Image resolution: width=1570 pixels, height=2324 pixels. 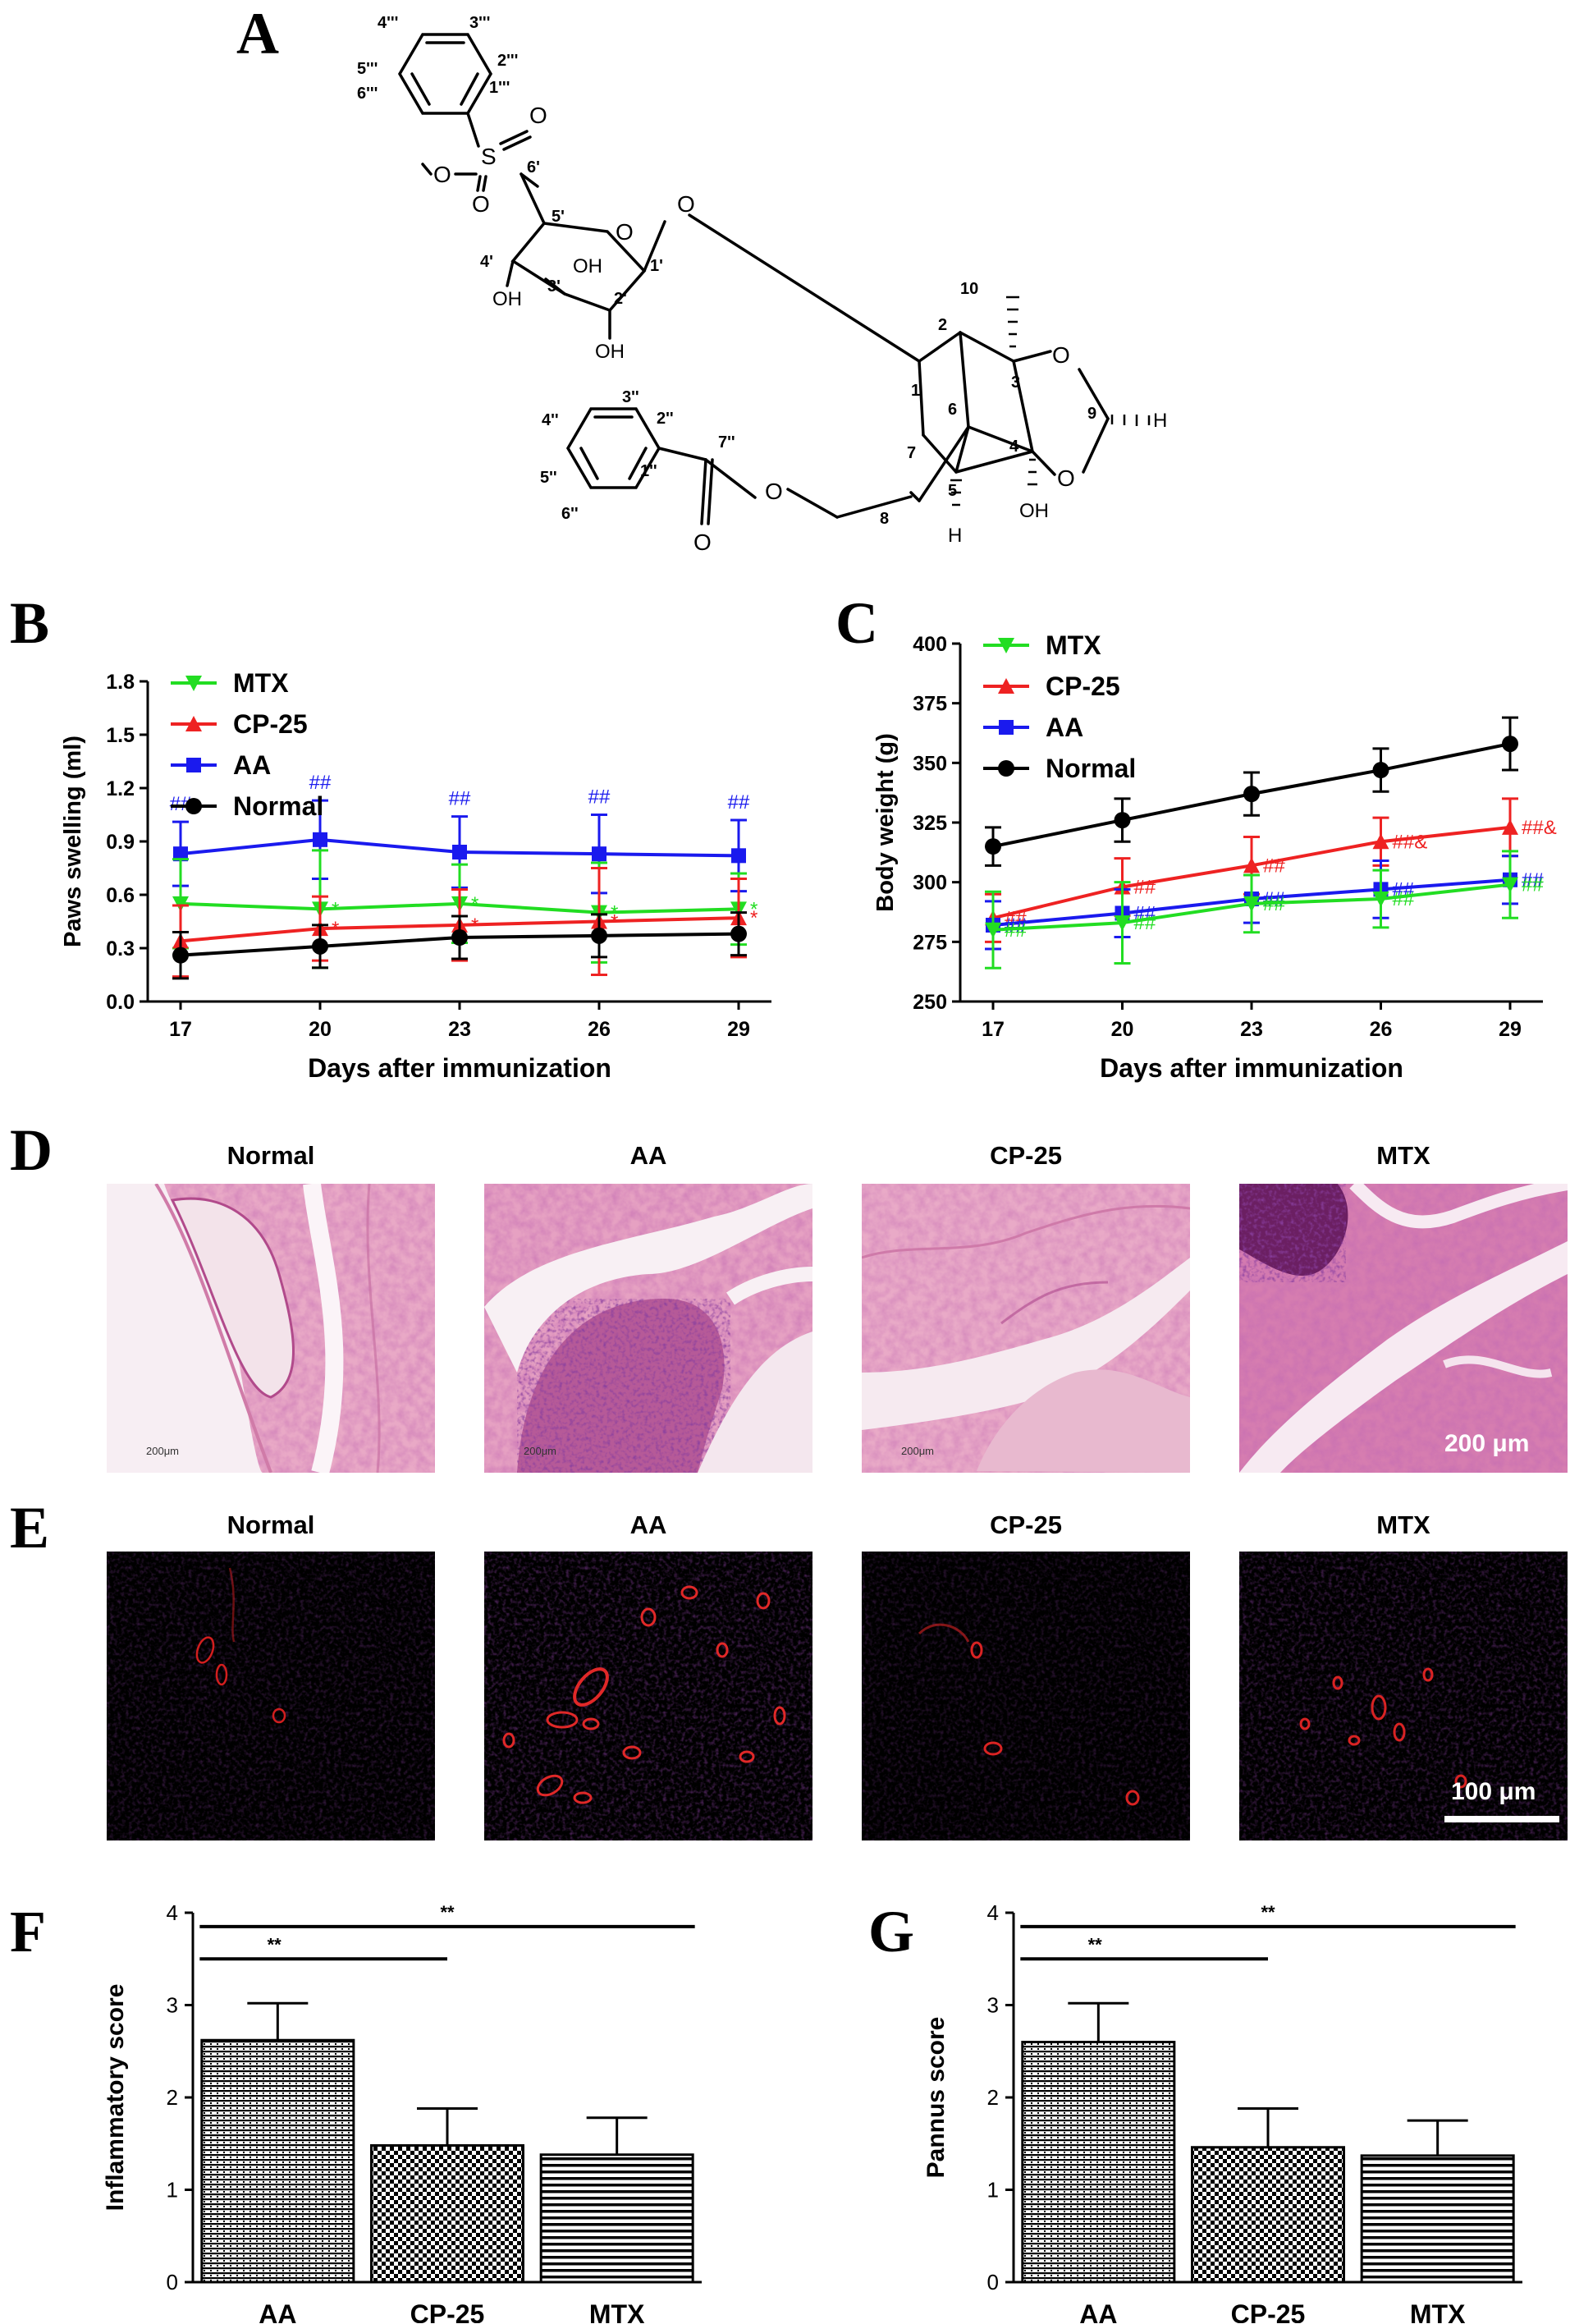 What do you see at coordinates (648, 1155) in the screenshot?
I see `he-title-aa: AA` at bounding box center [648, 1155].